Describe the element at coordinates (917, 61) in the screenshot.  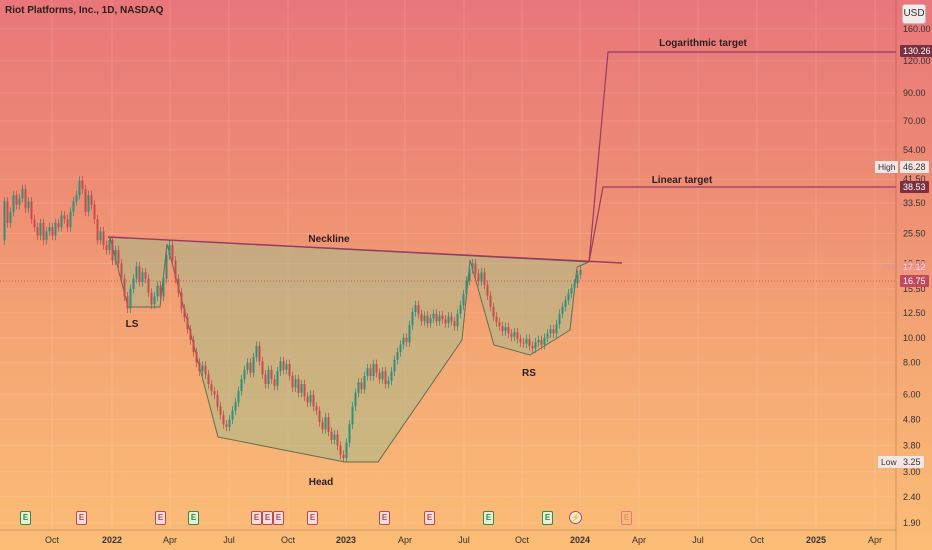
I see `y-tick-label: 120.00` at that location.